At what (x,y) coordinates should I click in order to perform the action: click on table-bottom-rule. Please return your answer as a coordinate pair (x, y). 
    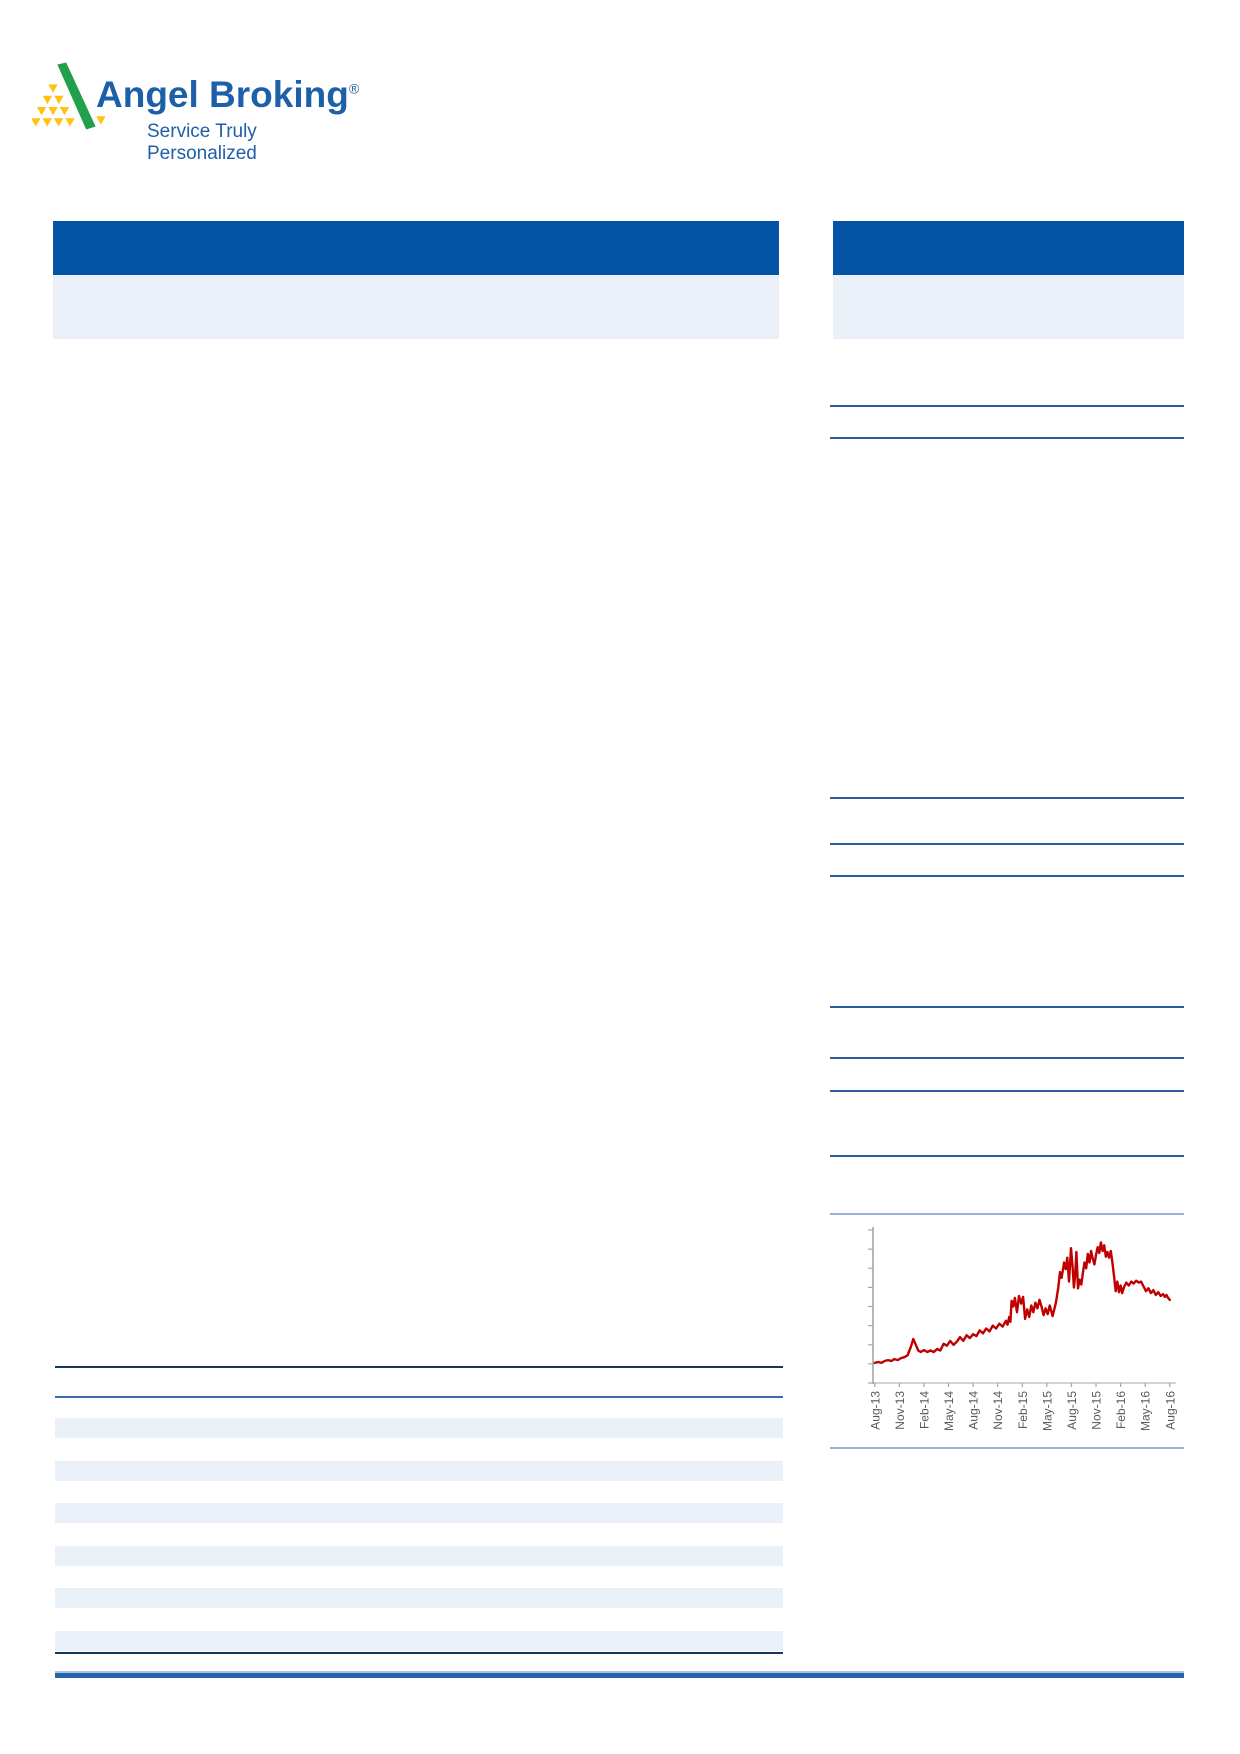
    Looking at the image, I should click on (419, 1653).